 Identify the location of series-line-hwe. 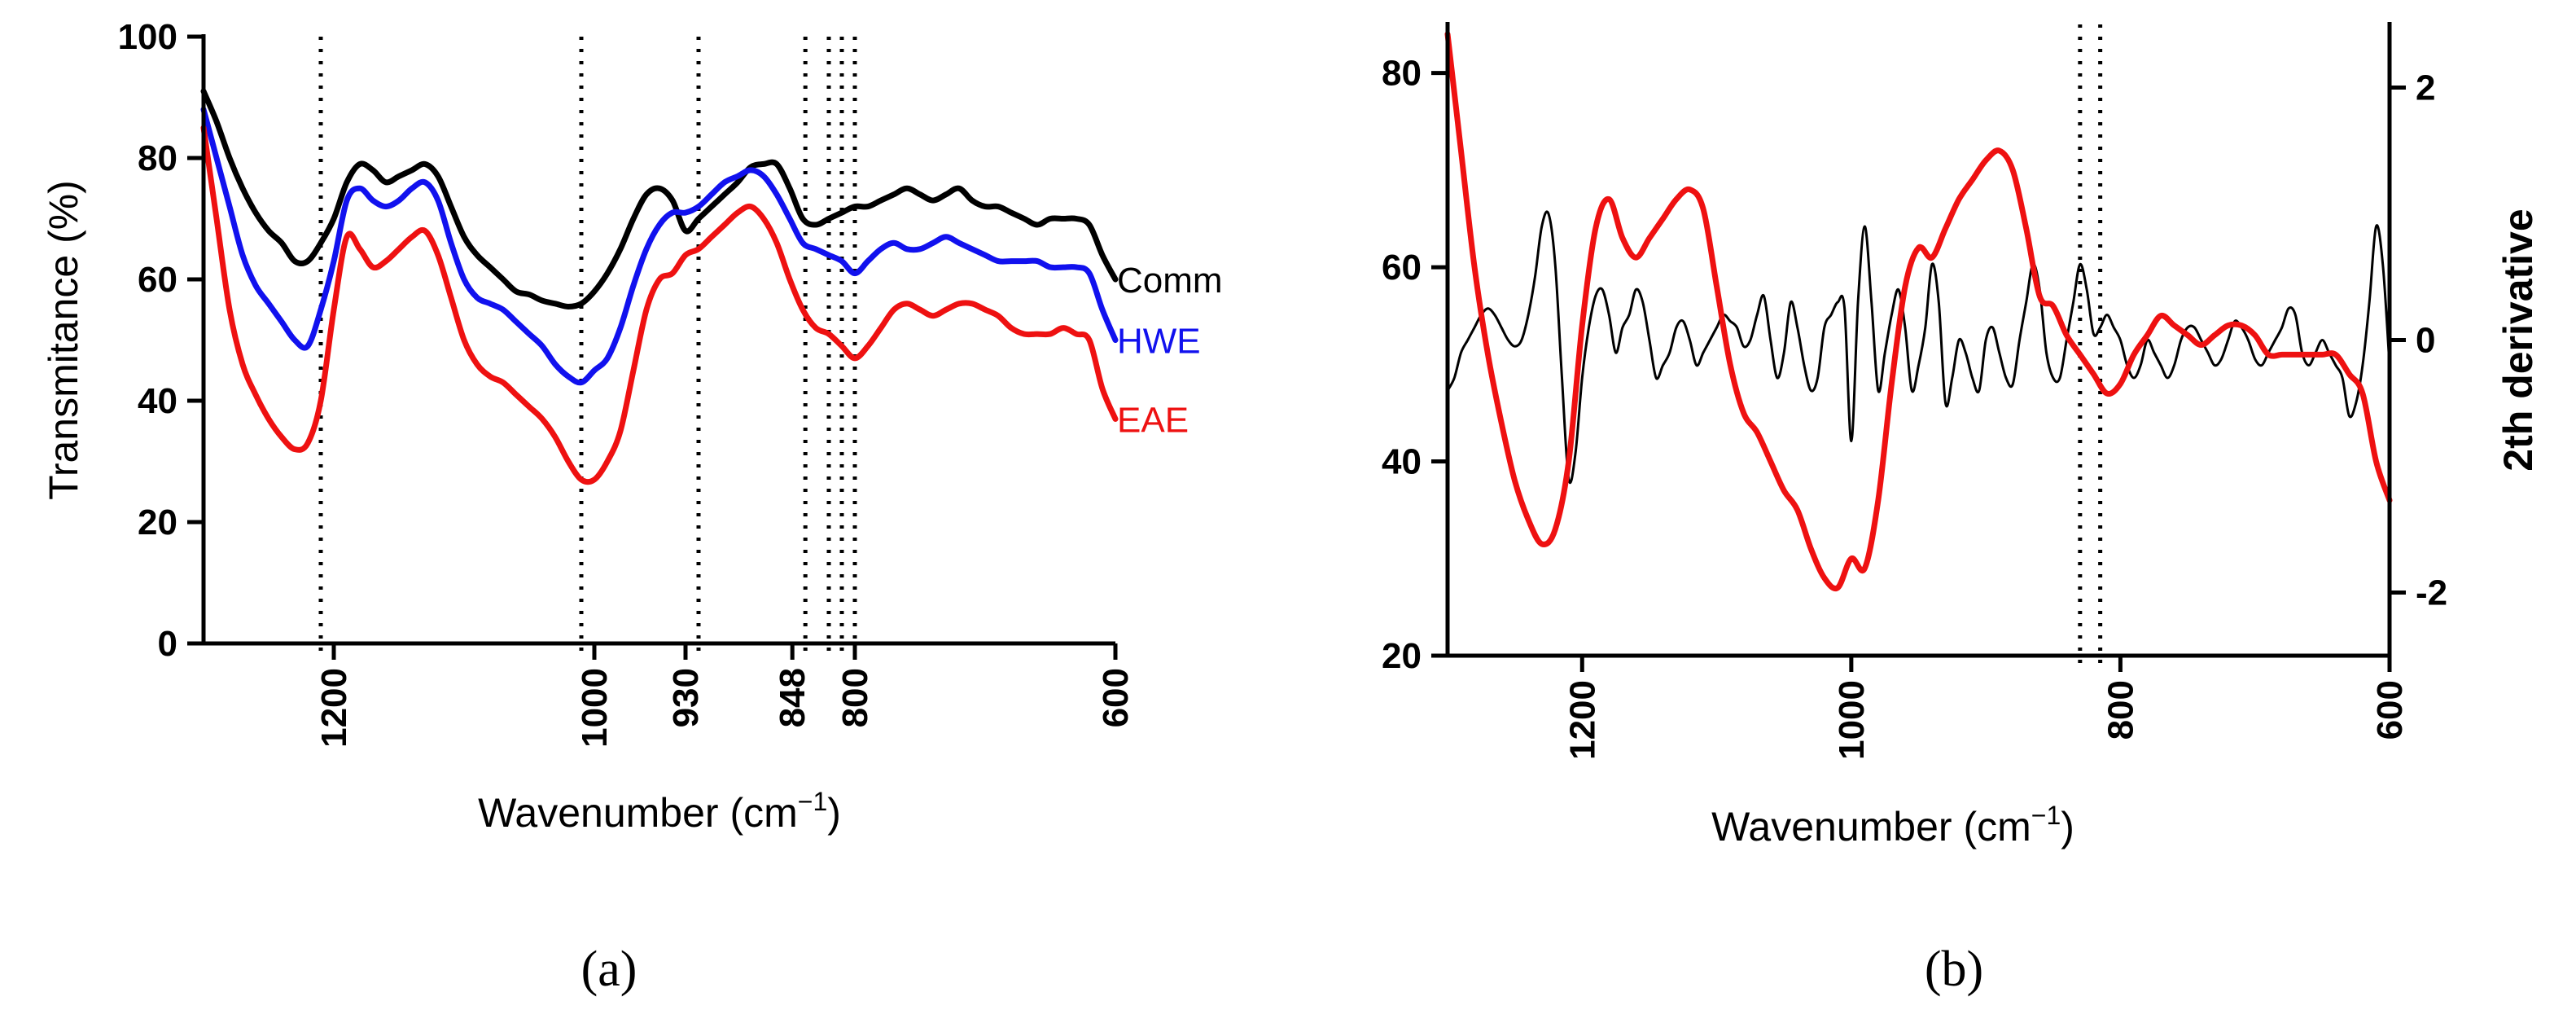
(659, 246).